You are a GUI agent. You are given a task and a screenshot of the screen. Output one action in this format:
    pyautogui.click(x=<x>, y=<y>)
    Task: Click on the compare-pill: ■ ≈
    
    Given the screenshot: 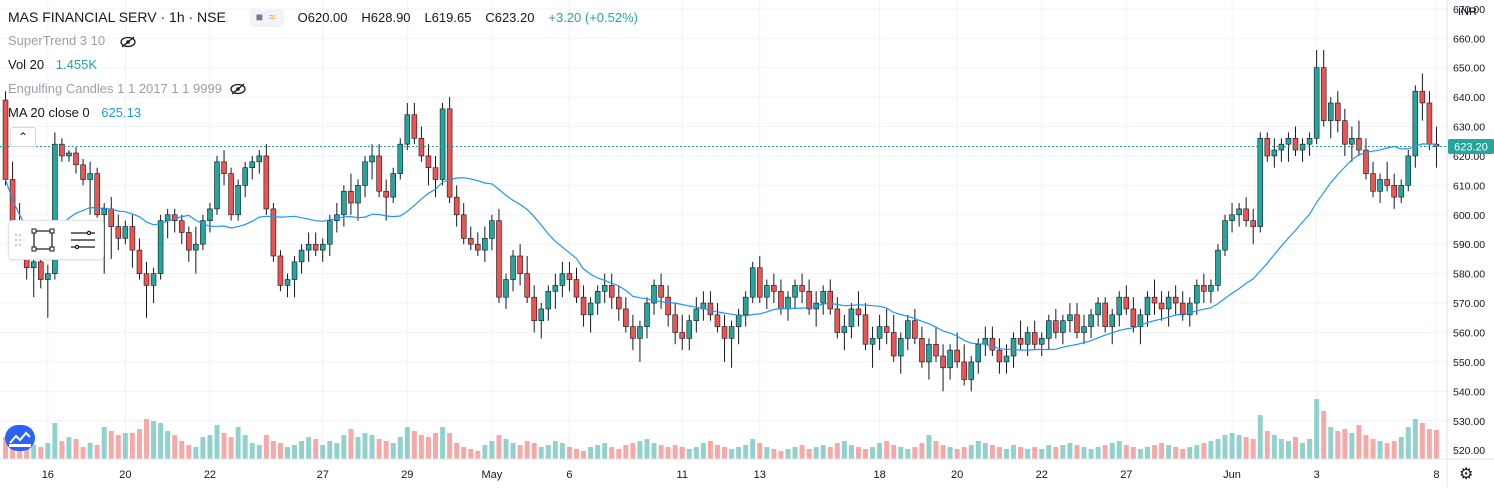 What is the action you would take?
    pyautogui.click(x=266, y=18)
    